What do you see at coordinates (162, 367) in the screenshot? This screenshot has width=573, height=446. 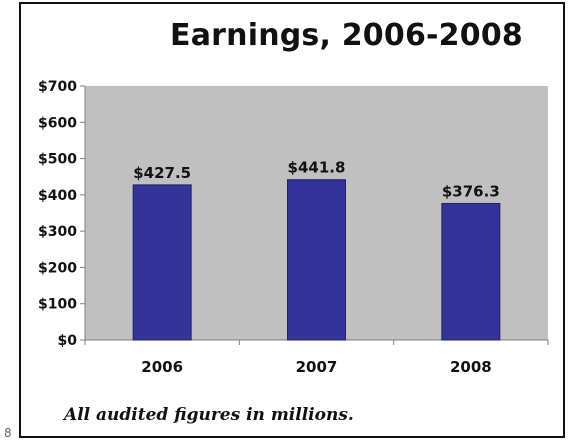 I see `x-tick-label-2006: 2006` at bounding box center [162, 367].